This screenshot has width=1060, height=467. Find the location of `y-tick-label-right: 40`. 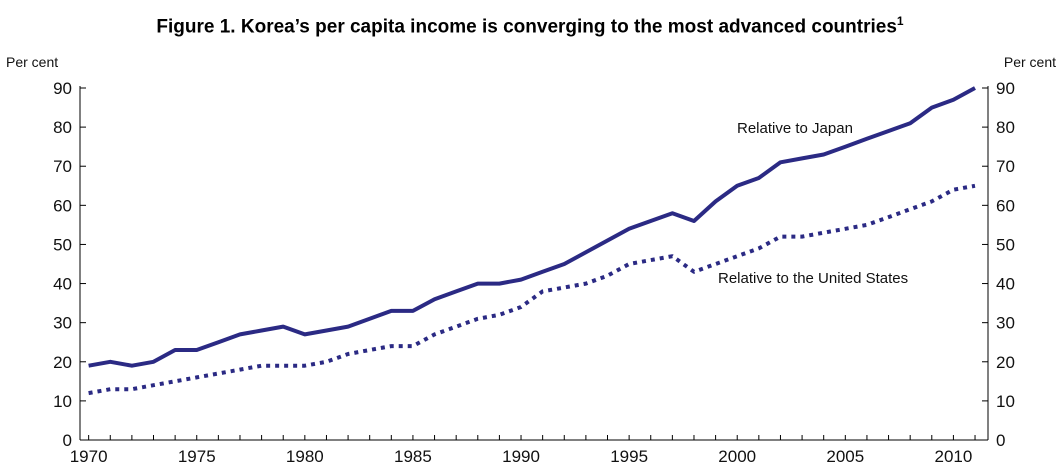

y-tick-label-right: 40 is located at coordinates (1005, 284).